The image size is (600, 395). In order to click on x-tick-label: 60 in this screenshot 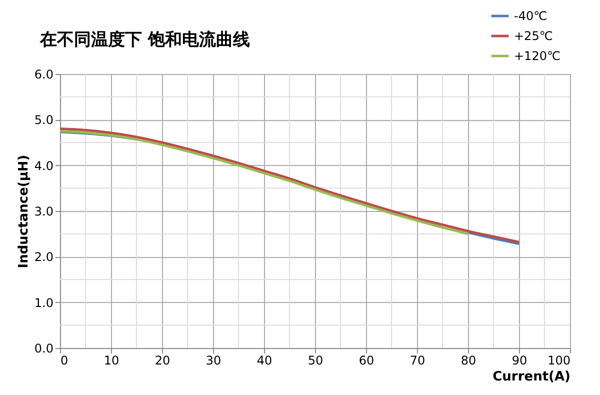, I will do `click(366, 361)`.